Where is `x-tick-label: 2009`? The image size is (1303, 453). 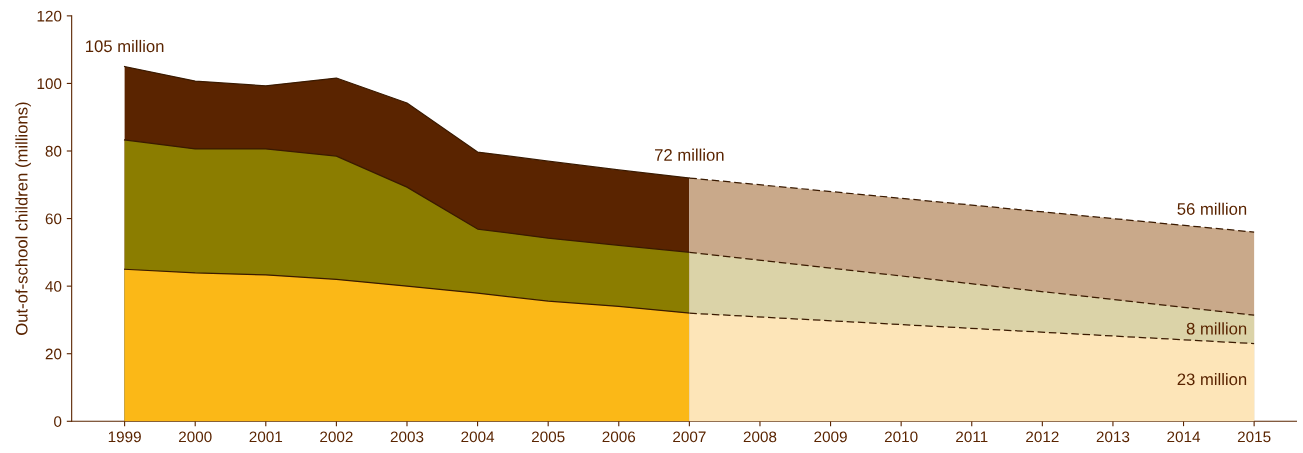 x-tick-label: 2009 is located at coordinates (830, 437).